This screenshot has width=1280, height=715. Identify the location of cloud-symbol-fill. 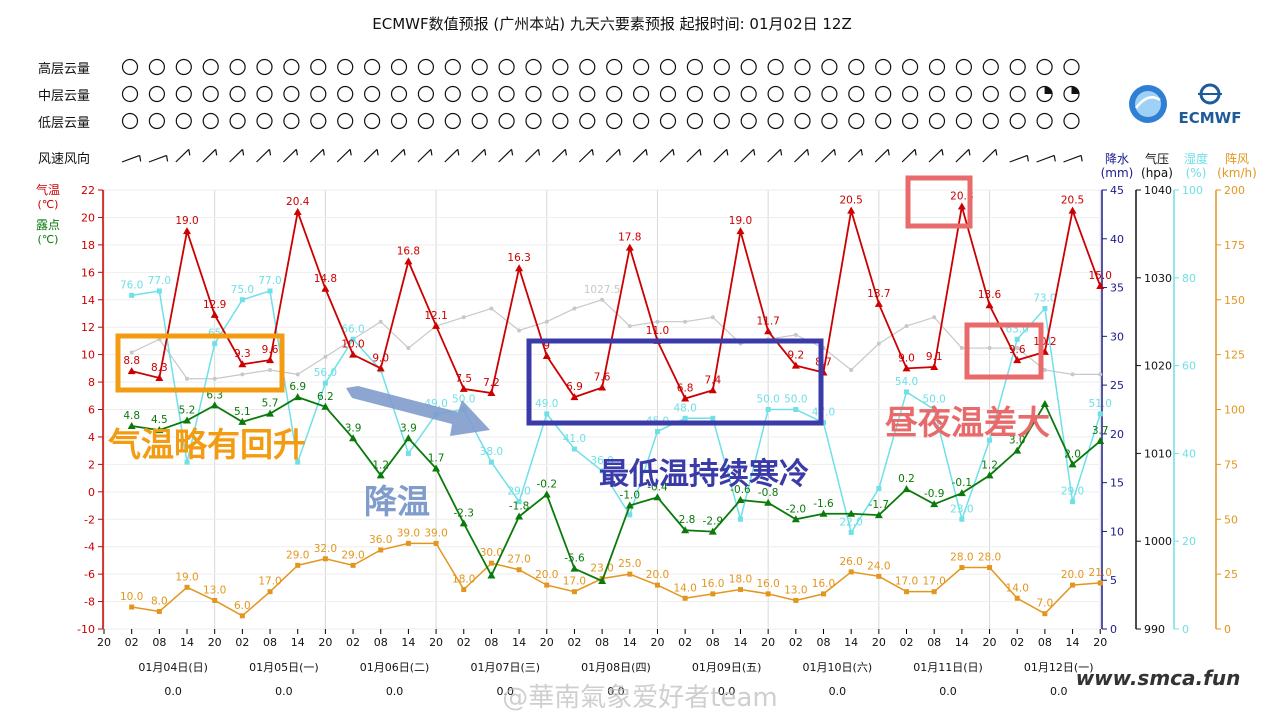
(1075, 90).